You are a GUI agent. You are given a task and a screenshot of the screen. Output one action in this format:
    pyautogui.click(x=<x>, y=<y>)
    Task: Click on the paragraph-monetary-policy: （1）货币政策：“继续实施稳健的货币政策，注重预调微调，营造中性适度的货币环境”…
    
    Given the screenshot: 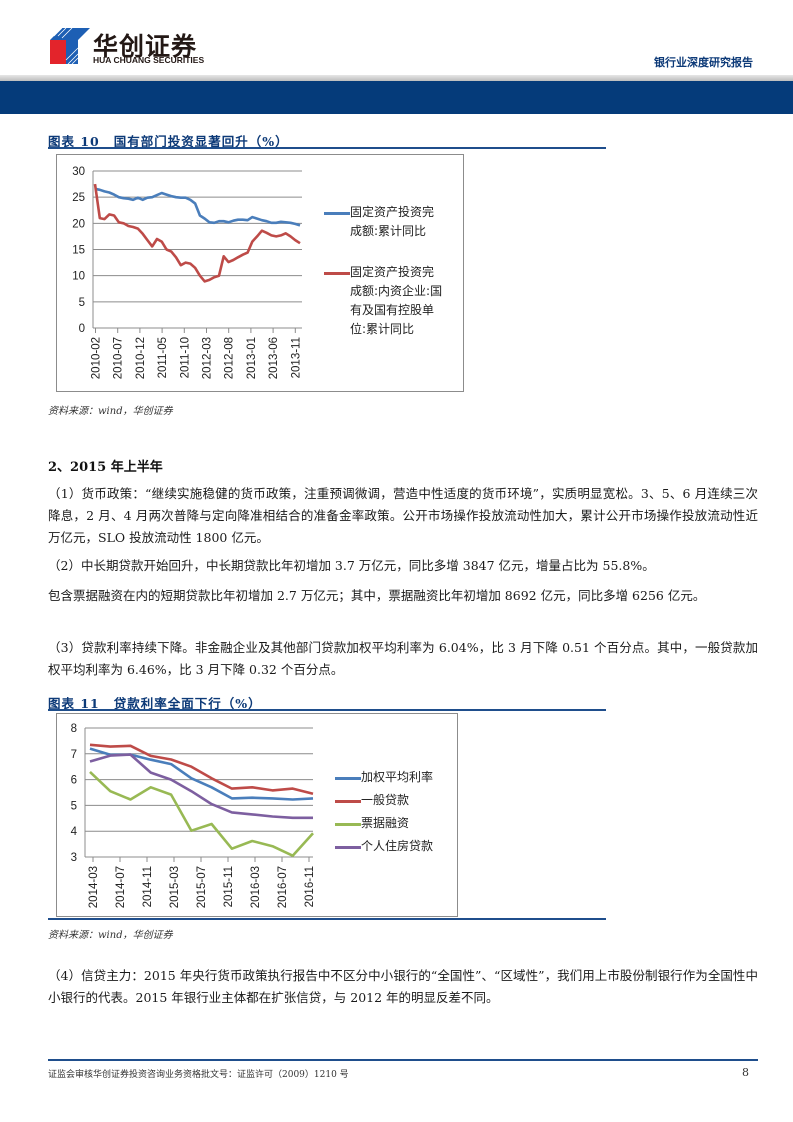 What is the action you would take?
    pyautogui.click(x=403, y=515)
    